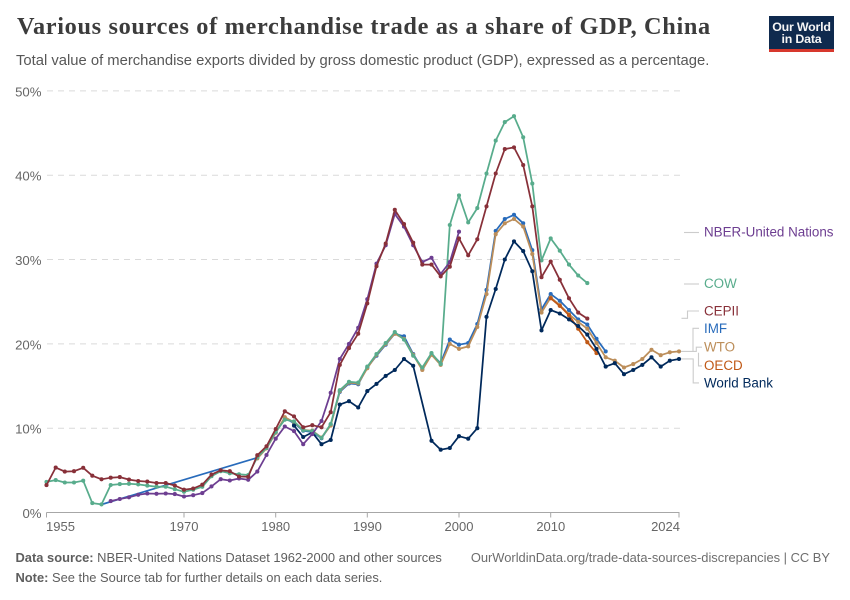  I want to click on svg-text: OECD, so click(723, 365).